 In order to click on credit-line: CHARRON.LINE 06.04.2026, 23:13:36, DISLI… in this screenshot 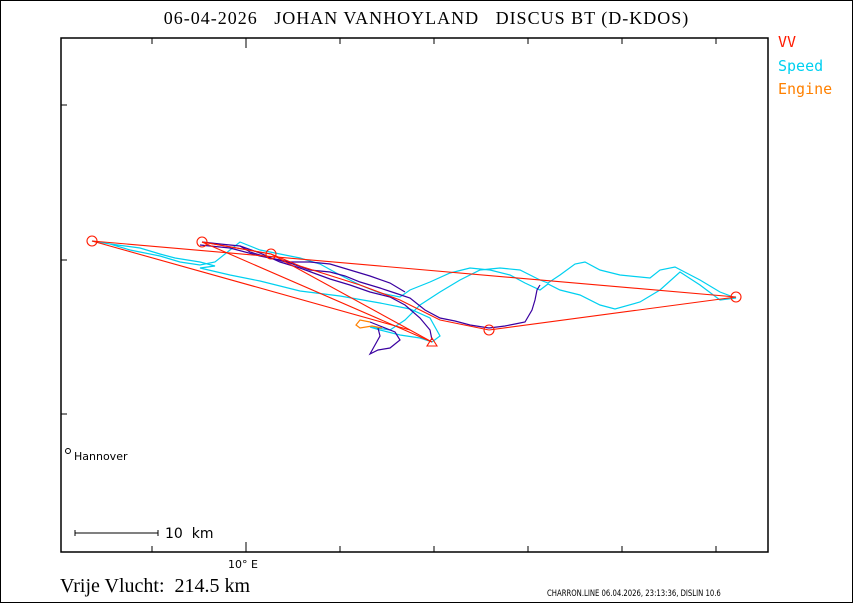, I will do `click(634, 594)`.